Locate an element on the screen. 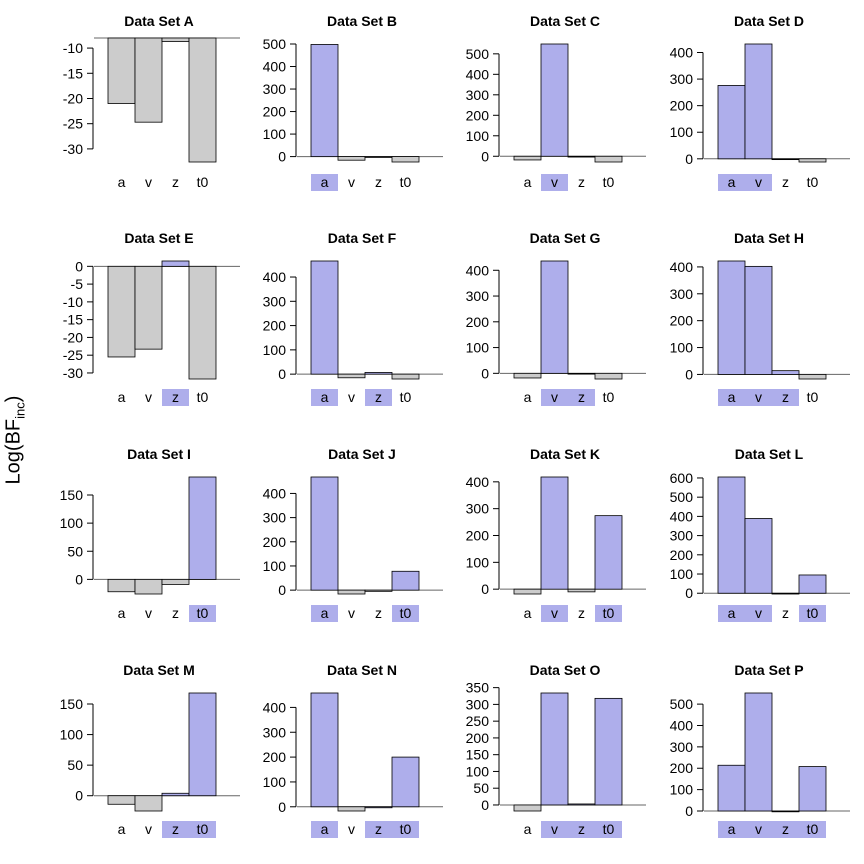 The image size is (864, 864). panel-title: Data Set B is located at coordinates (362, 21).